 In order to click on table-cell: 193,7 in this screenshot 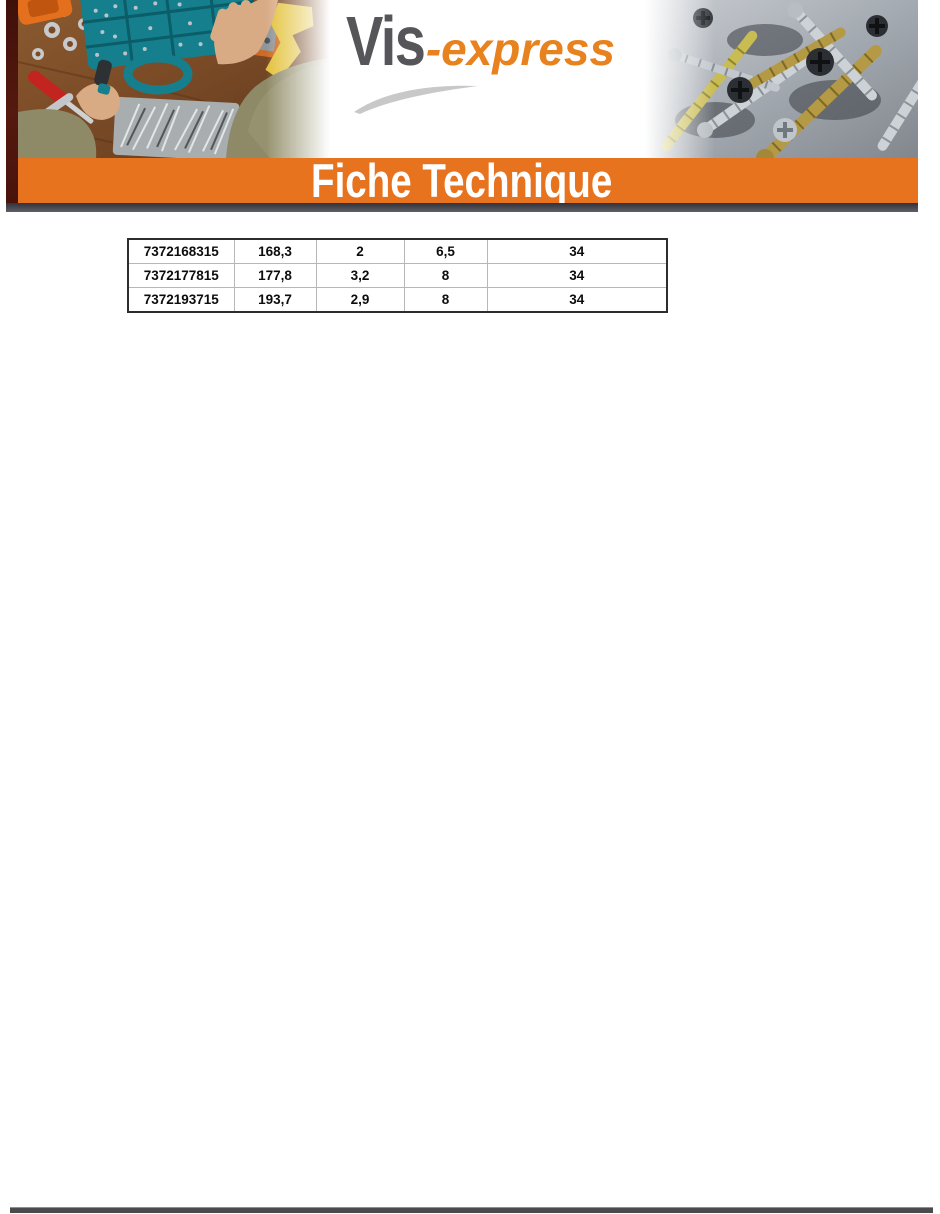, I will do `click(275, 300)`.